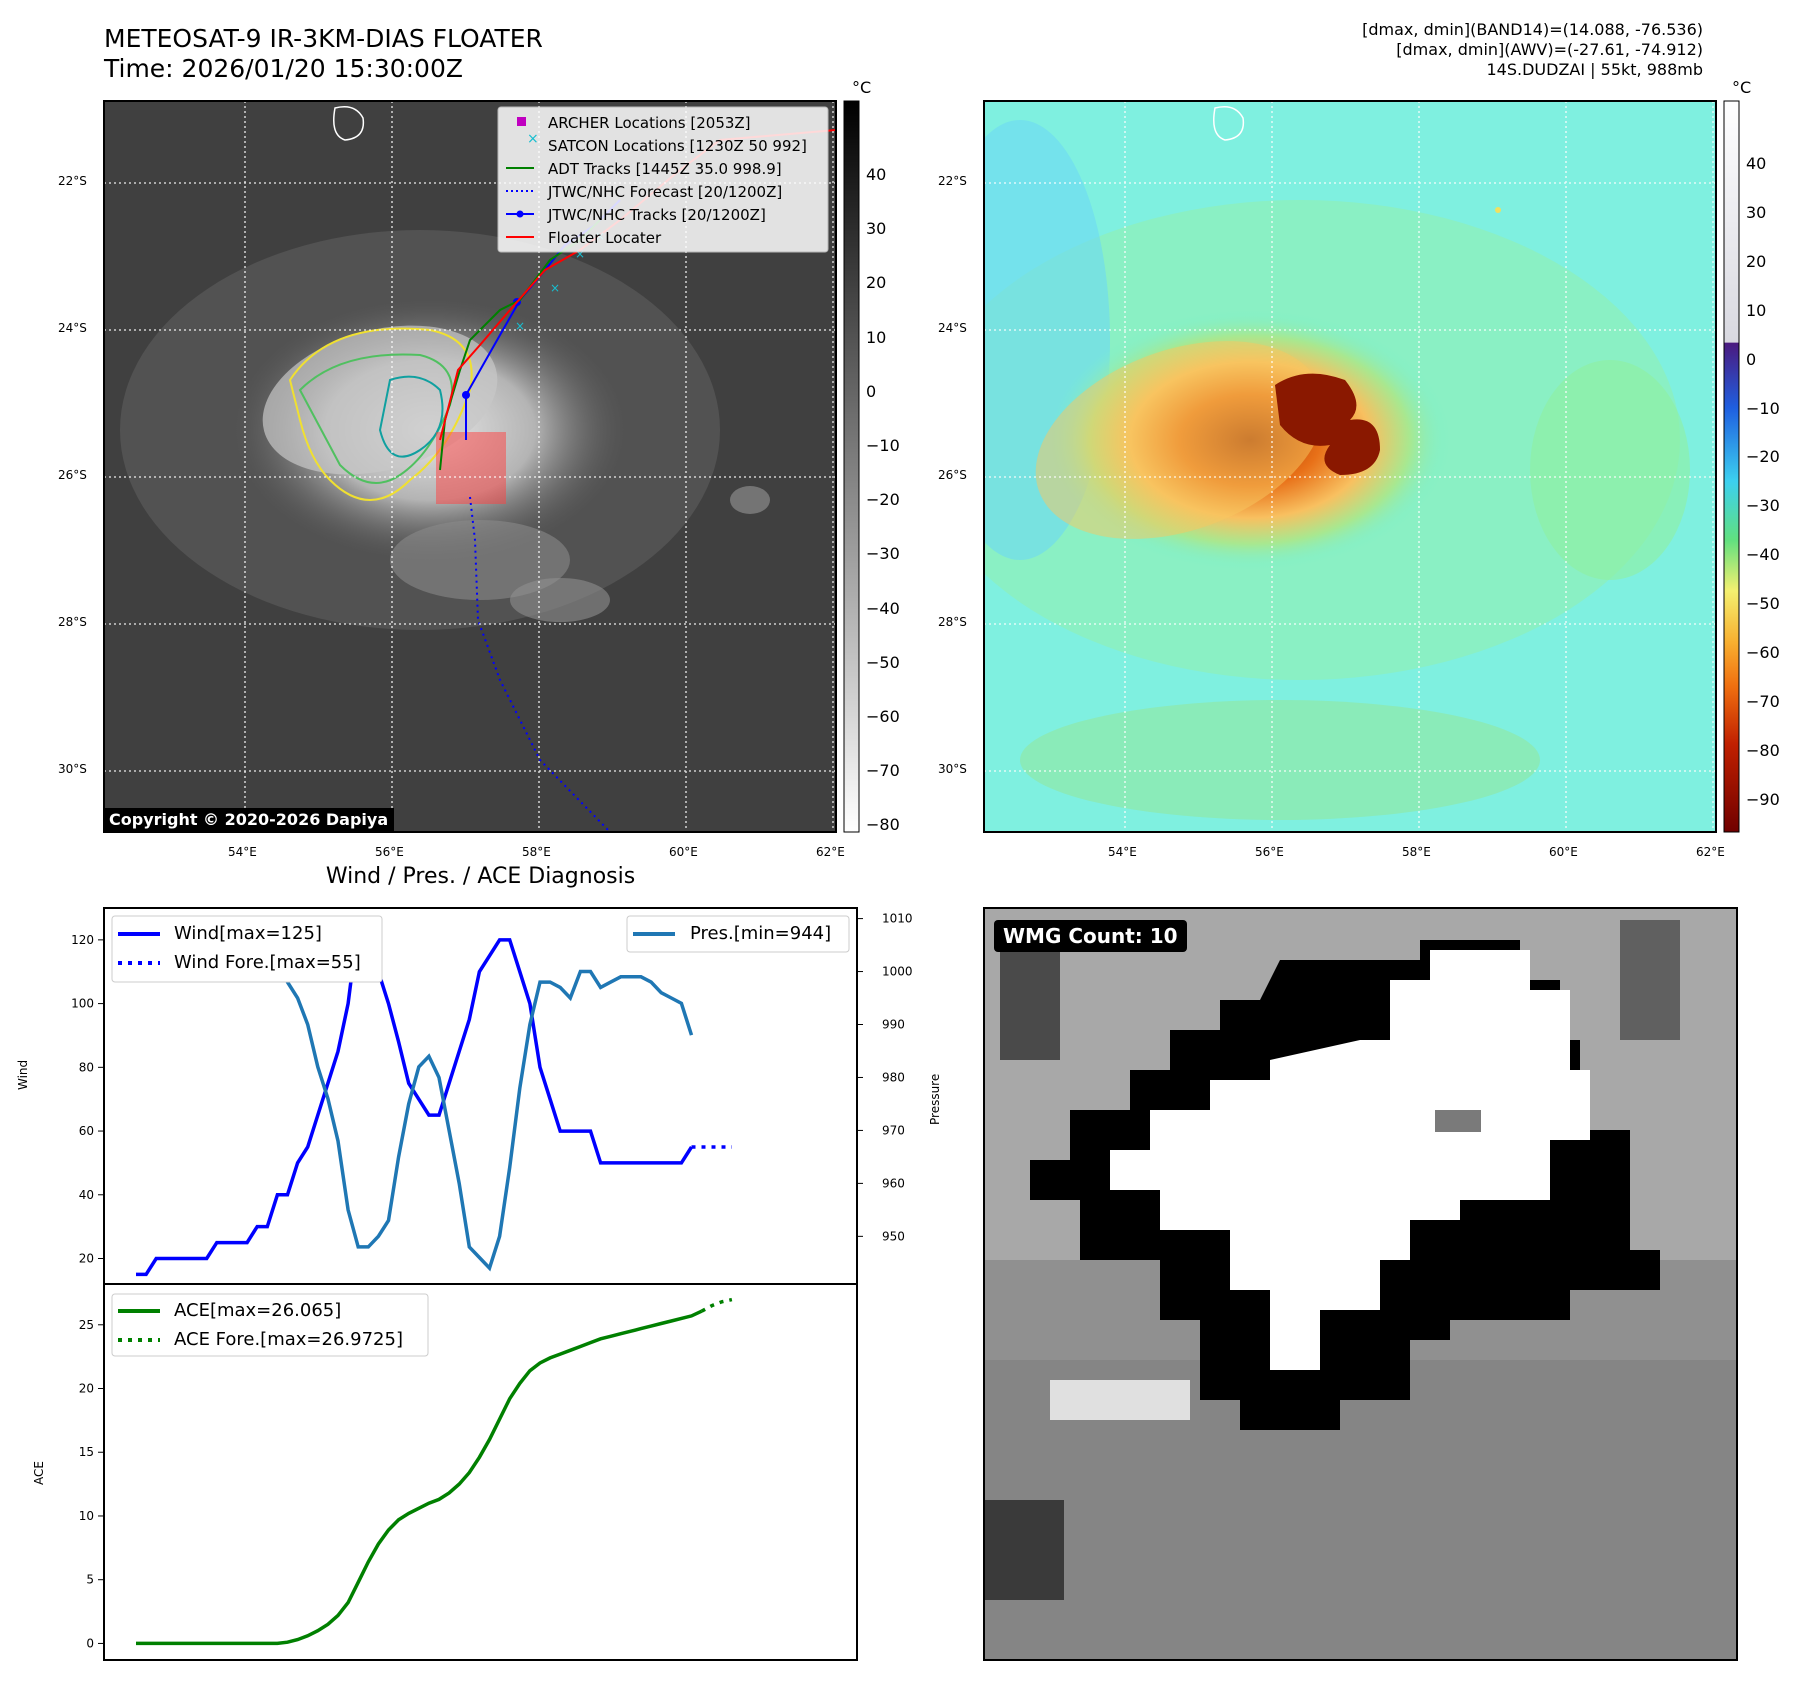  What do you see at coordinates (72, 328) in the screenshot?
I see `ir-lat-24: 24°S` at bounding box center [72, 328].